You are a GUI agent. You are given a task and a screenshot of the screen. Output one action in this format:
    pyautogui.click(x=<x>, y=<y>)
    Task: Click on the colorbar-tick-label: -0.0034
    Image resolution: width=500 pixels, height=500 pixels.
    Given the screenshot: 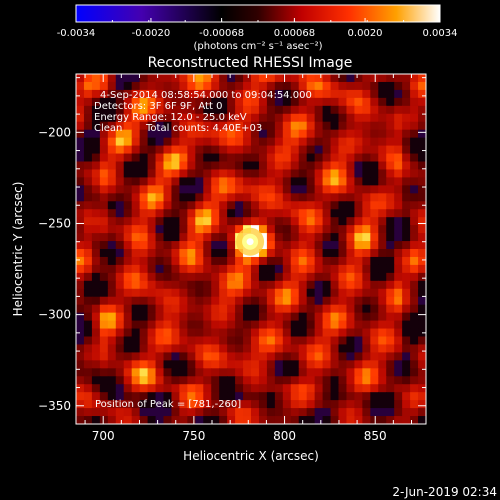 What is the action you would take?
    pyautogui.click(x=76, y=33)
    